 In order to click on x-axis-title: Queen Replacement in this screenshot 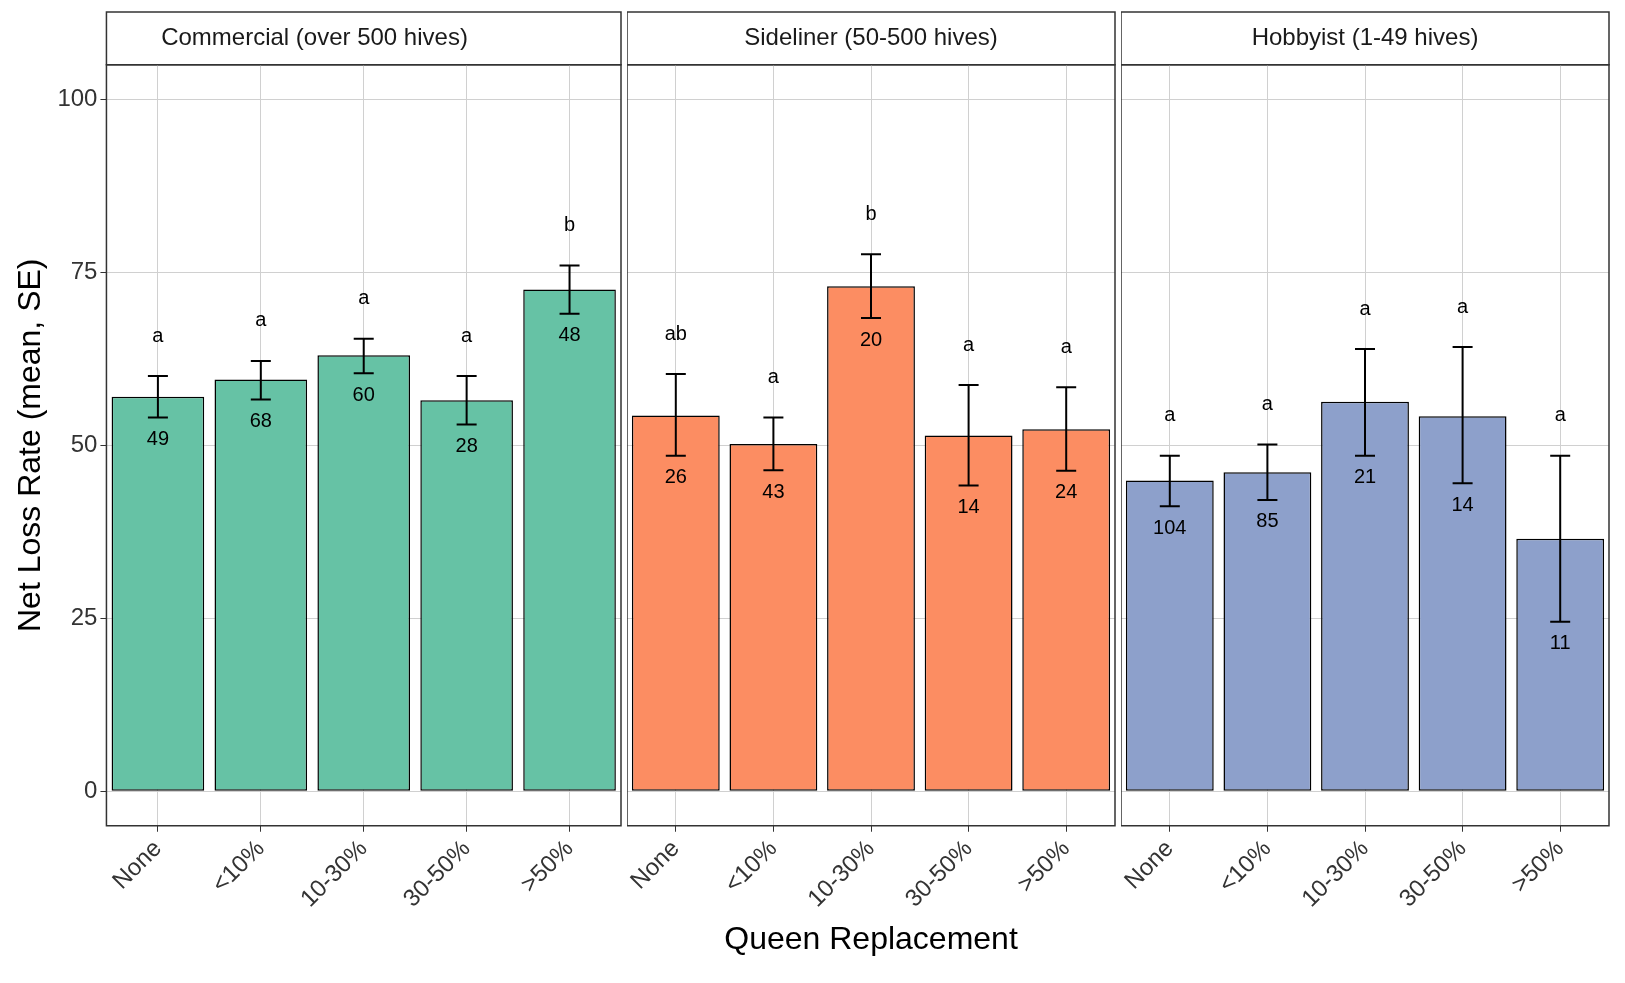, I will do `click(871, 937)`.